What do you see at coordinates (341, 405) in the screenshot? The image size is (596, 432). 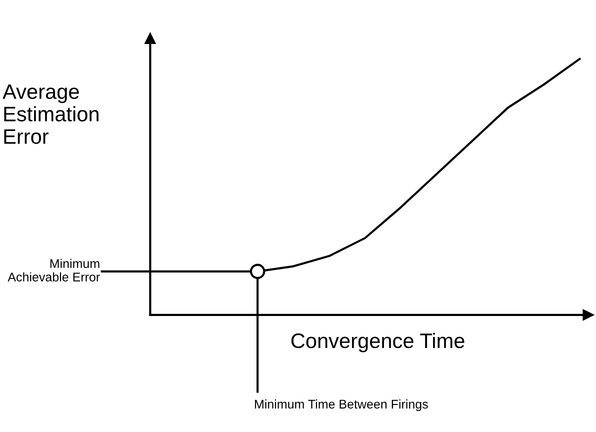 I see `text: Minimum Time Between Firings` at bounding box center [341, 405].